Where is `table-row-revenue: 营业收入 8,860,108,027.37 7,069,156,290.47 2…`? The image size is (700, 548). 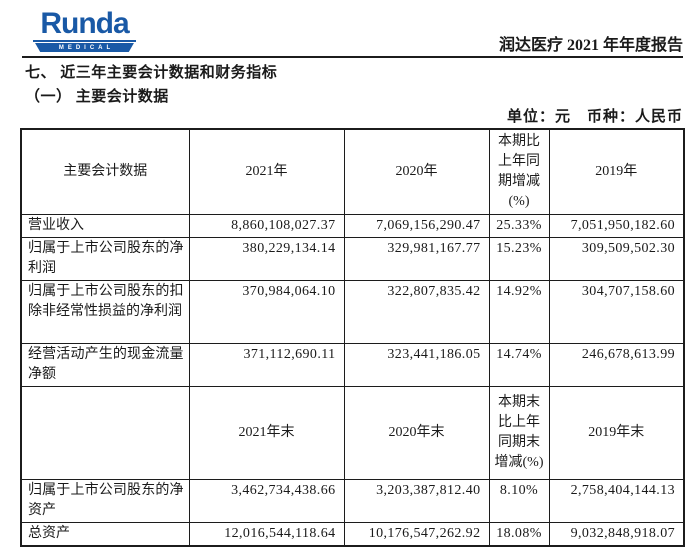
table-row-revenue: 营业收入 8,860,108,027.37 7,069,156,290.47 2… is located at coordinates (352, 226).